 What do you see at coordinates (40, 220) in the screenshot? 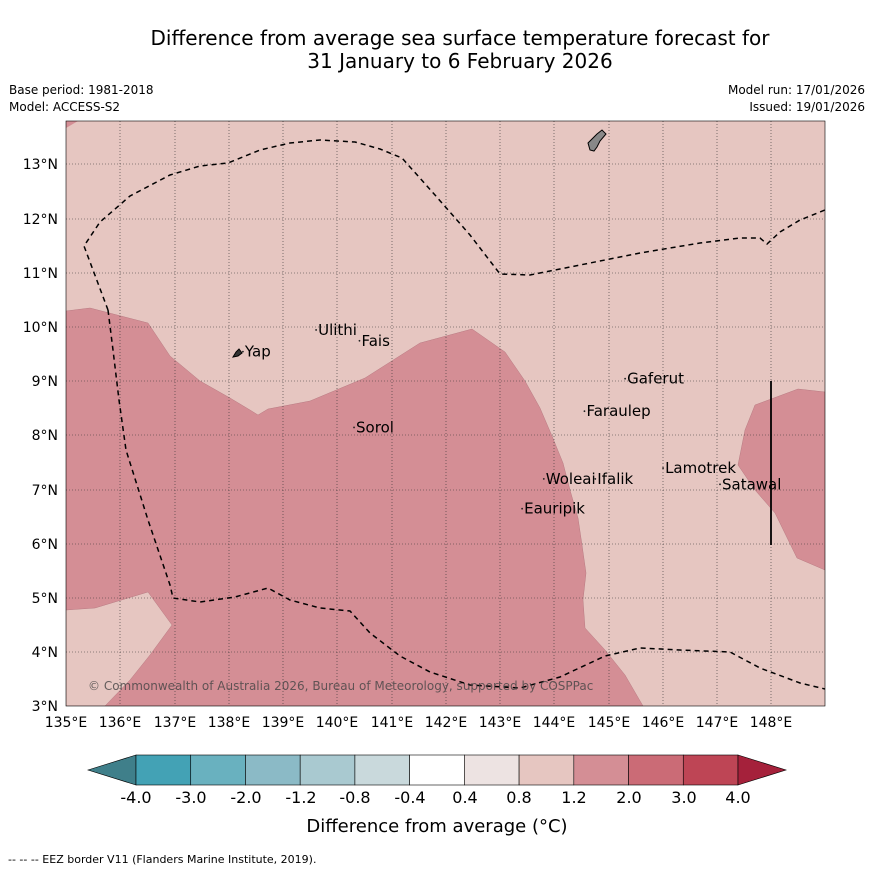
I see `lat-tick-label: 12°N` at bounding box center [40, 220].